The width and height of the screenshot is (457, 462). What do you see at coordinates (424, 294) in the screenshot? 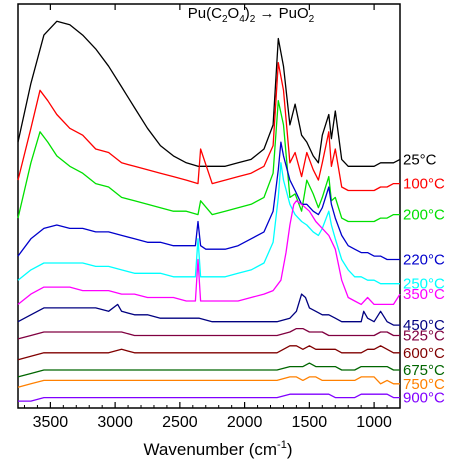
I see `series-label: 350°C` at bounding box center [424, 294].